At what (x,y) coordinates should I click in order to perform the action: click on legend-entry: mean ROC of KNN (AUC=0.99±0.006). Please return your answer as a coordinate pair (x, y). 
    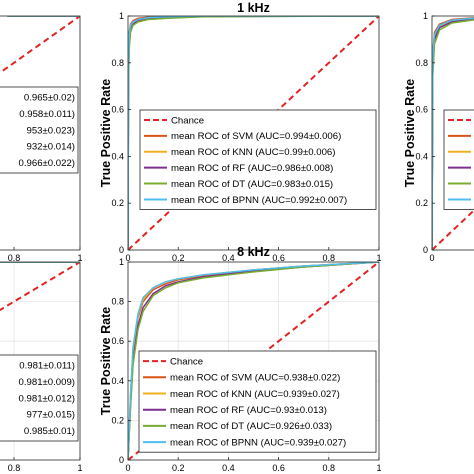
    Looking at the image, I should click on (253, 152).